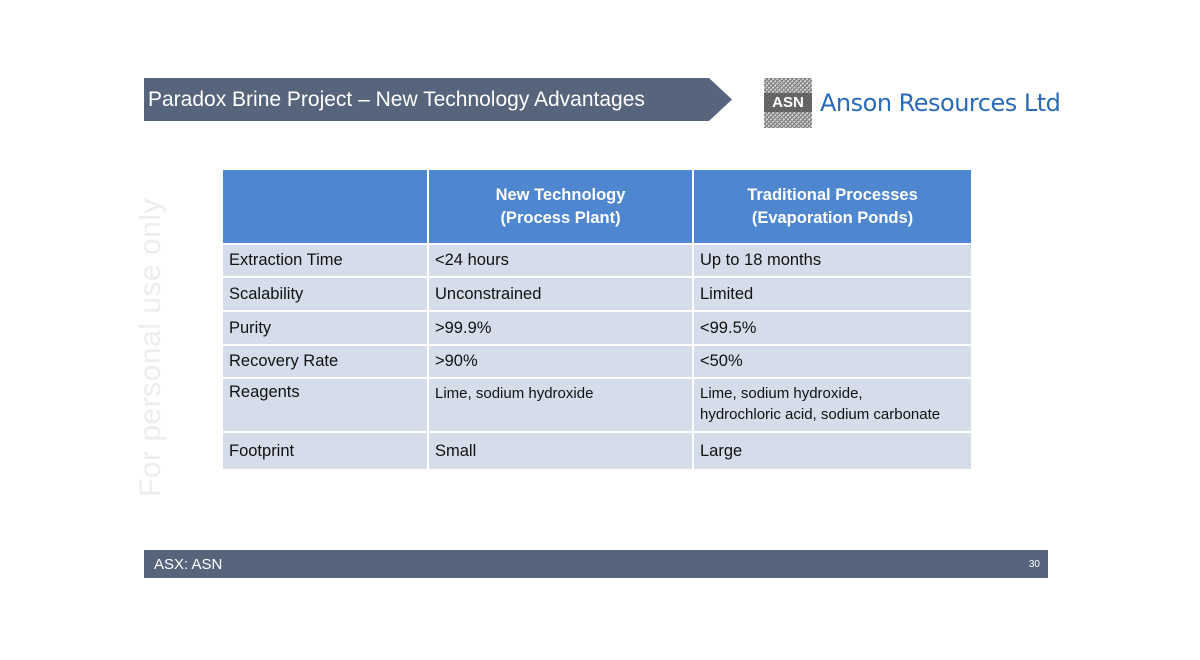  I want to click on row-label: Reagents, so click(325, 405).